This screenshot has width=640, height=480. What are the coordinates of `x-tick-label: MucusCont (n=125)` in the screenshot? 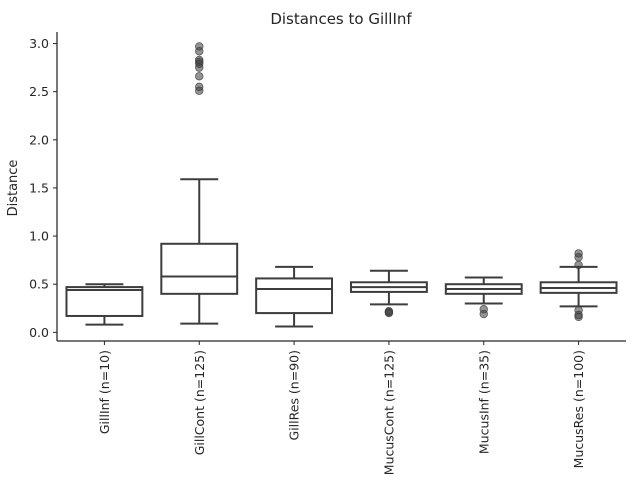 It's located at (388, 412).